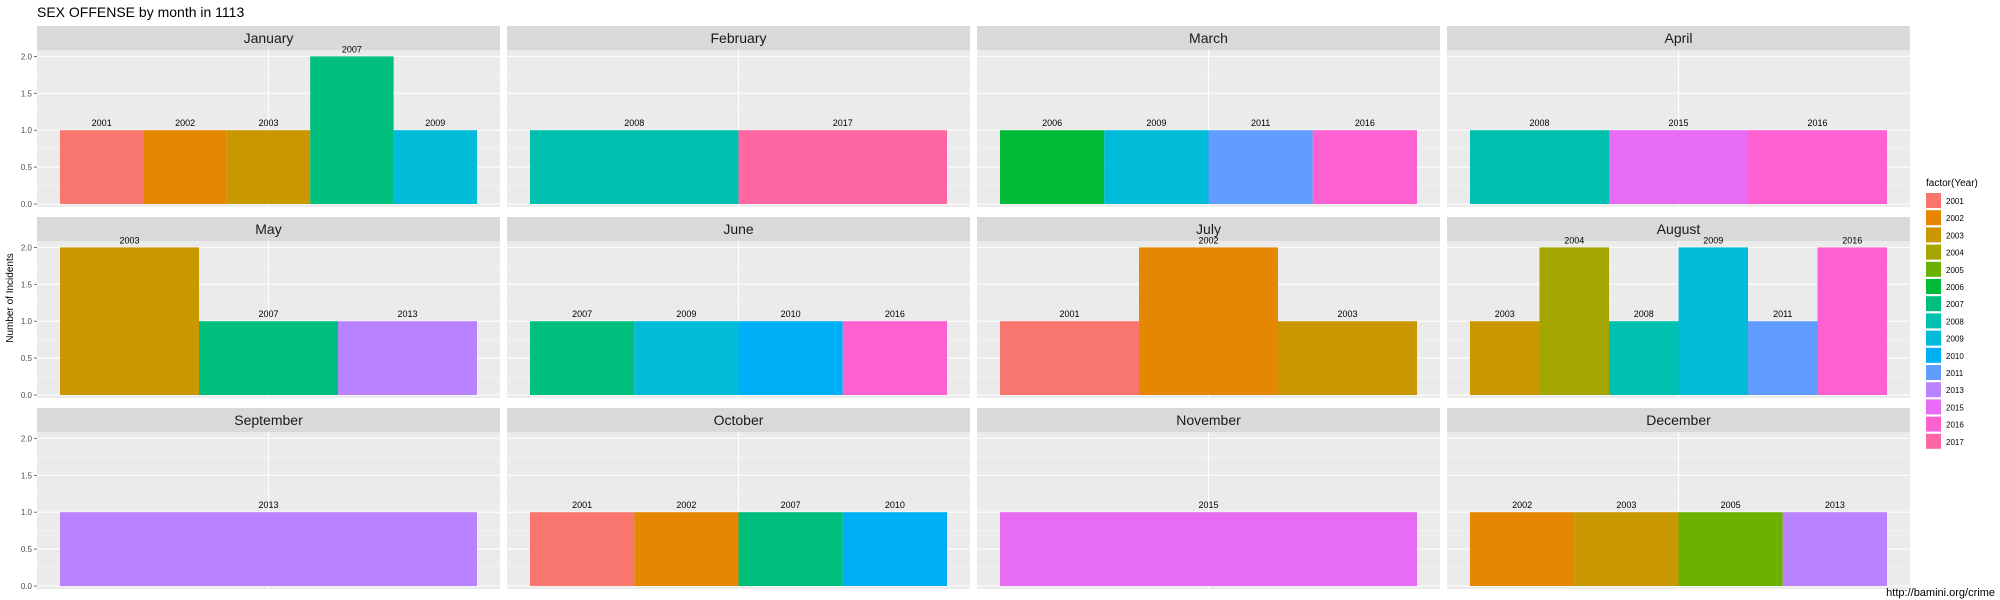 The image size is (2000, 600). What do you see at coordinates (1952, 183) in the screenshot?
I see `legend-title: factor(Year)` at bounding box center [1952, 183].